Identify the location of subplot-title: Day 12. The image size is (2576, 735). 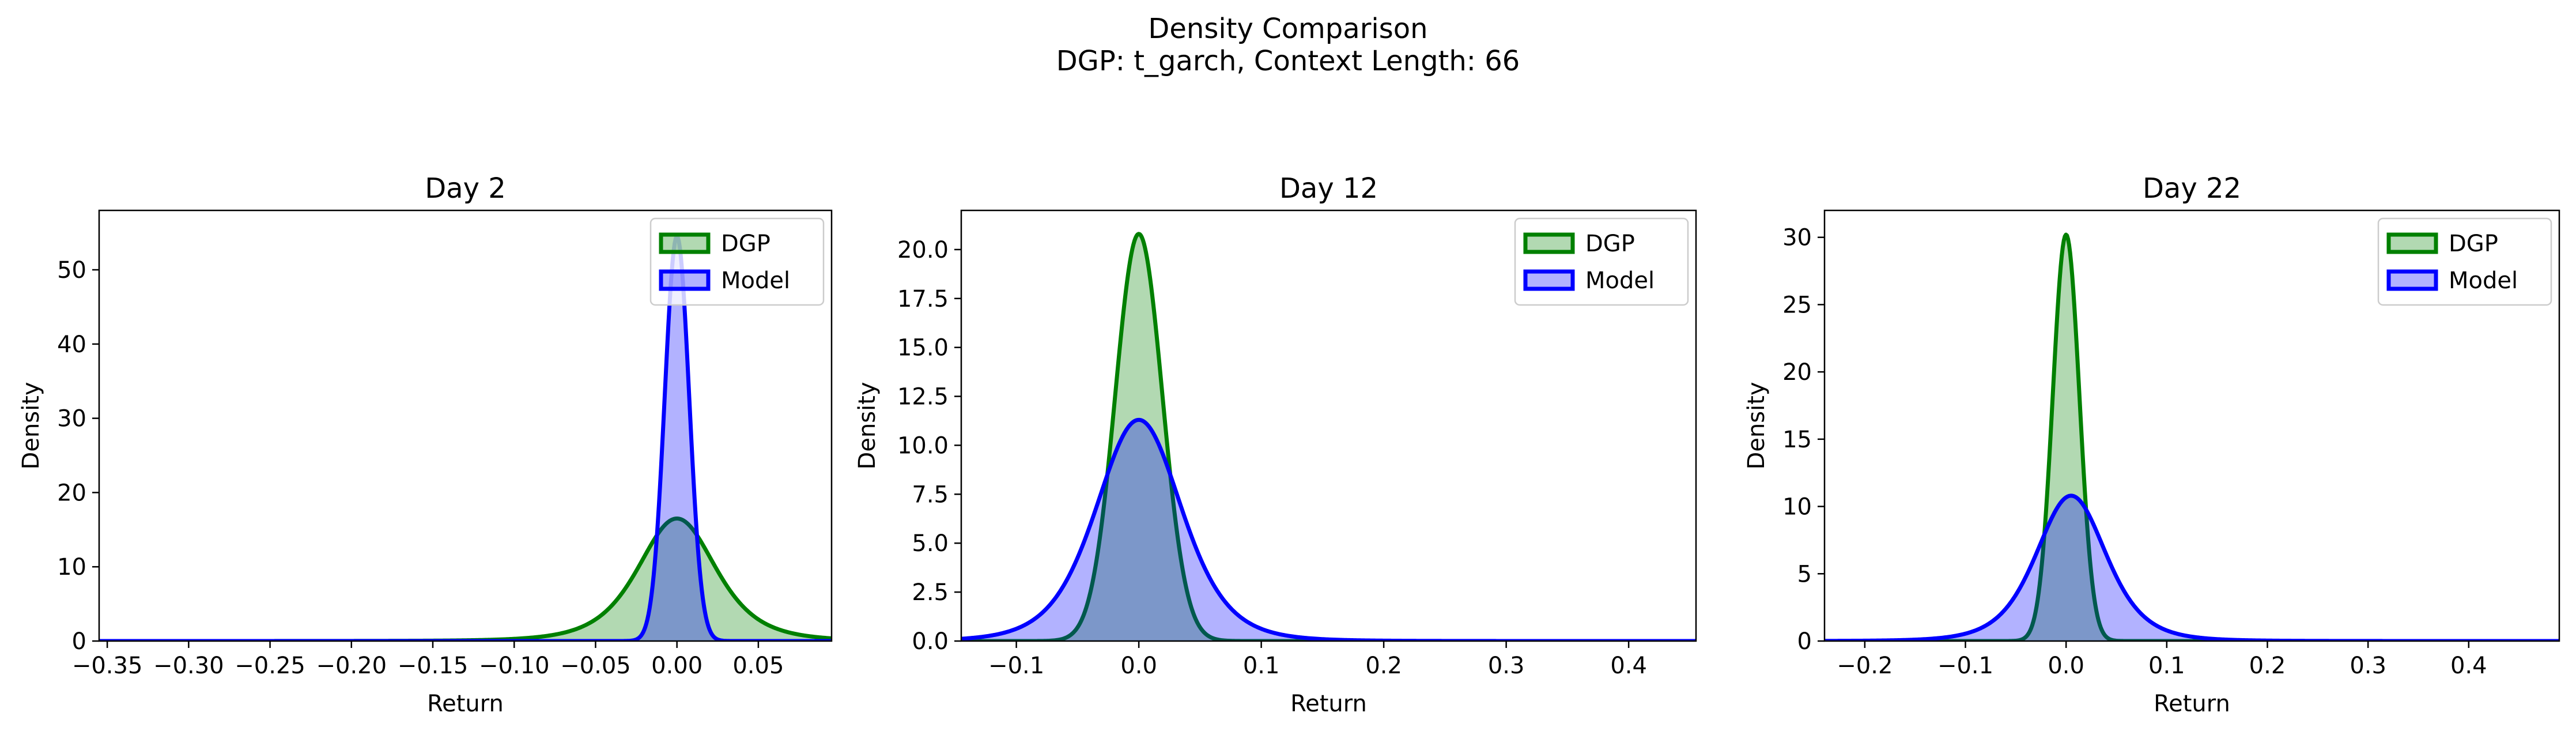
(1328, 188).